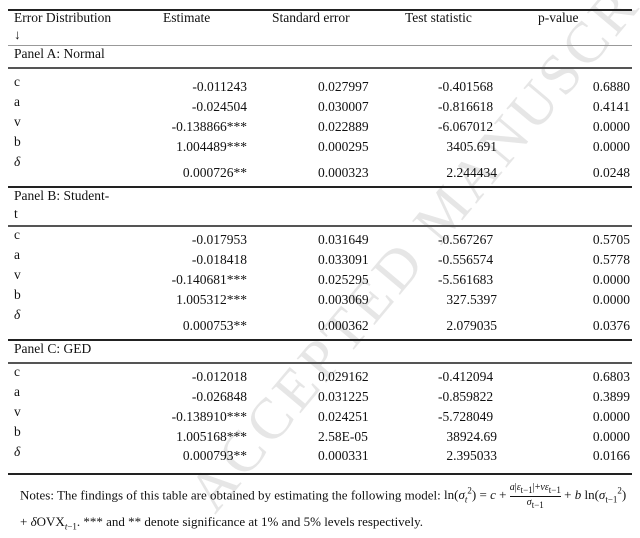 The width and height of the screenshot is (640, 538). Describe the element at coordinates (466, 416) in the screenshot. I see `test-statistic-value: -5.728049` at that location.